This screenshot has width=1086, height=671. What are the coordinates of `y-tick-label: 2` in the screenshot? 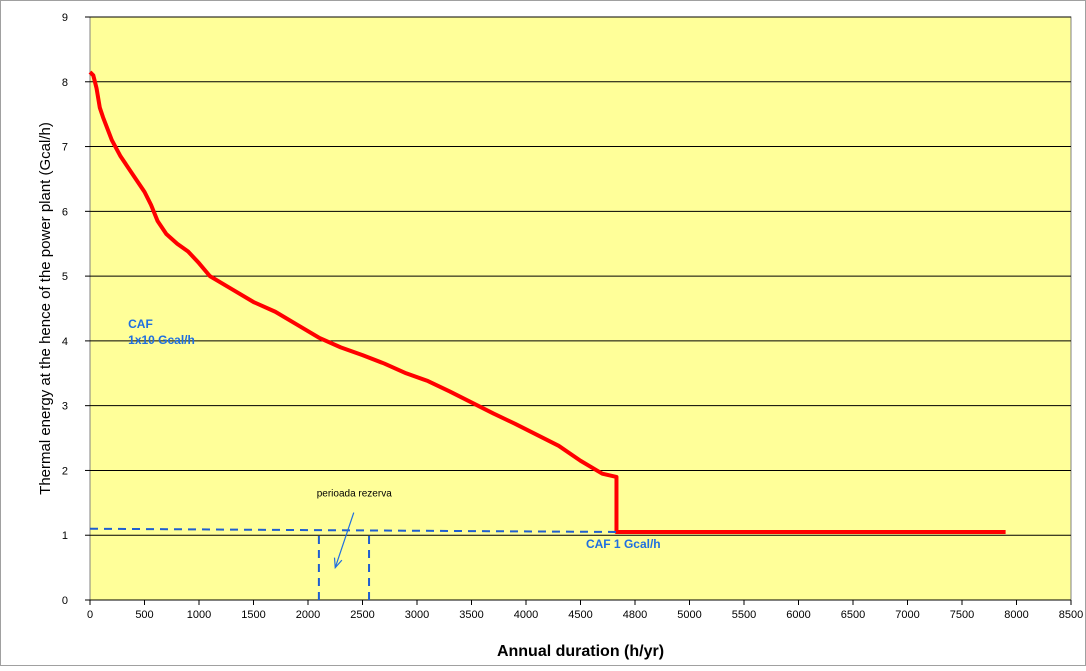 It's located at (65, 471).